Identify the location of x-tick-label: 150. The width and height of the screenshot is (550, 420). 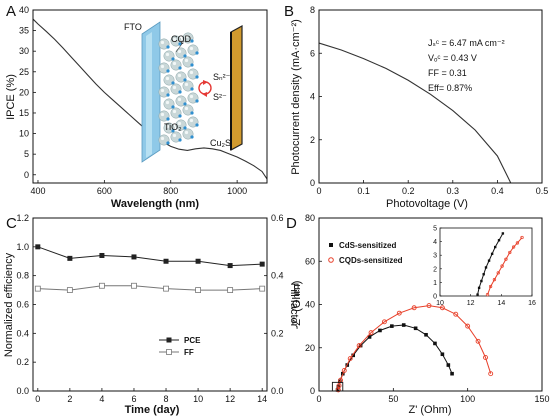
(541, 399).